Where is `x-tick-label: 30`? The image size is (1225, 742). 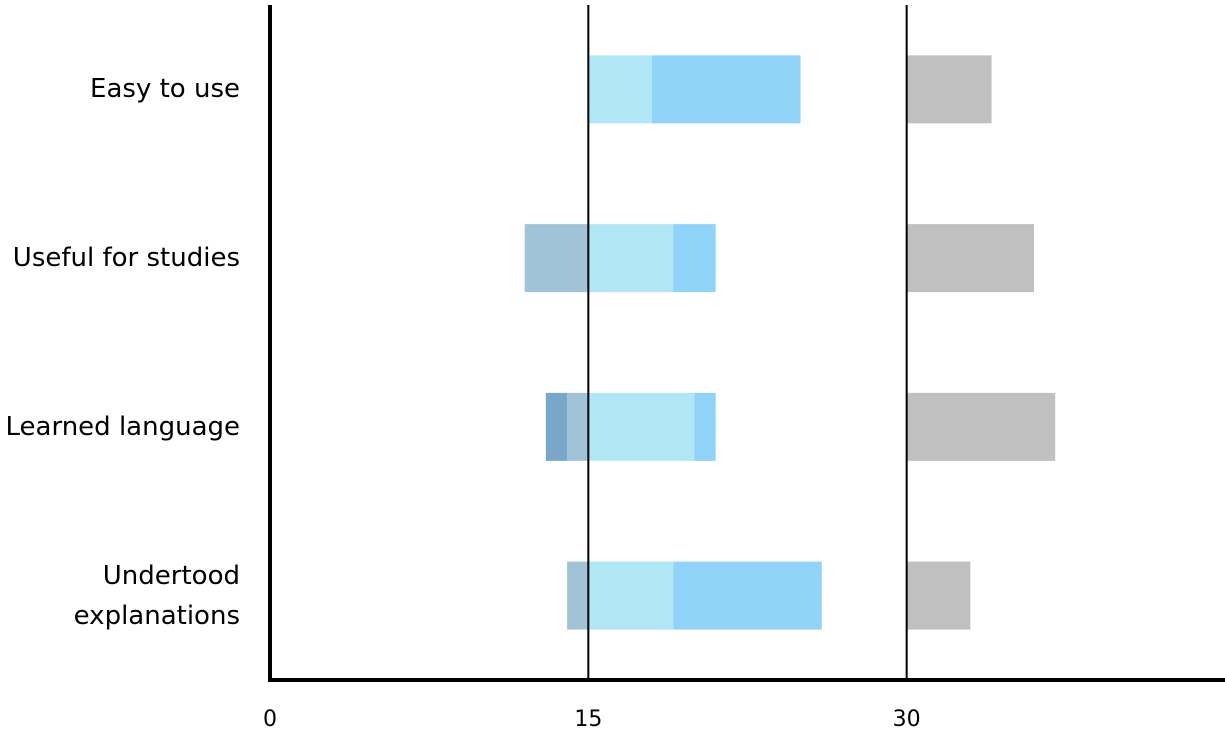
x-tick-label: 30 is located at coordinates (907, 719).